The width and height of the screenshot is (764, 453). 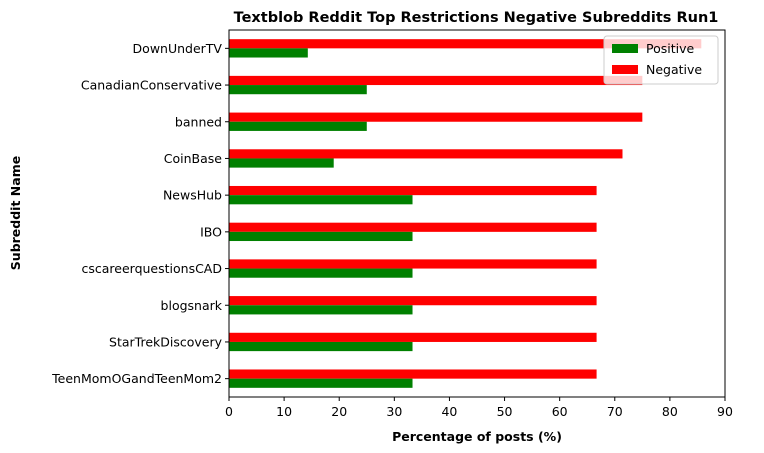 What do you see at coordinates (298, 90) in the screenshot?
I see `bar-positive-canadianconservative` at bounding box center [298, 90].